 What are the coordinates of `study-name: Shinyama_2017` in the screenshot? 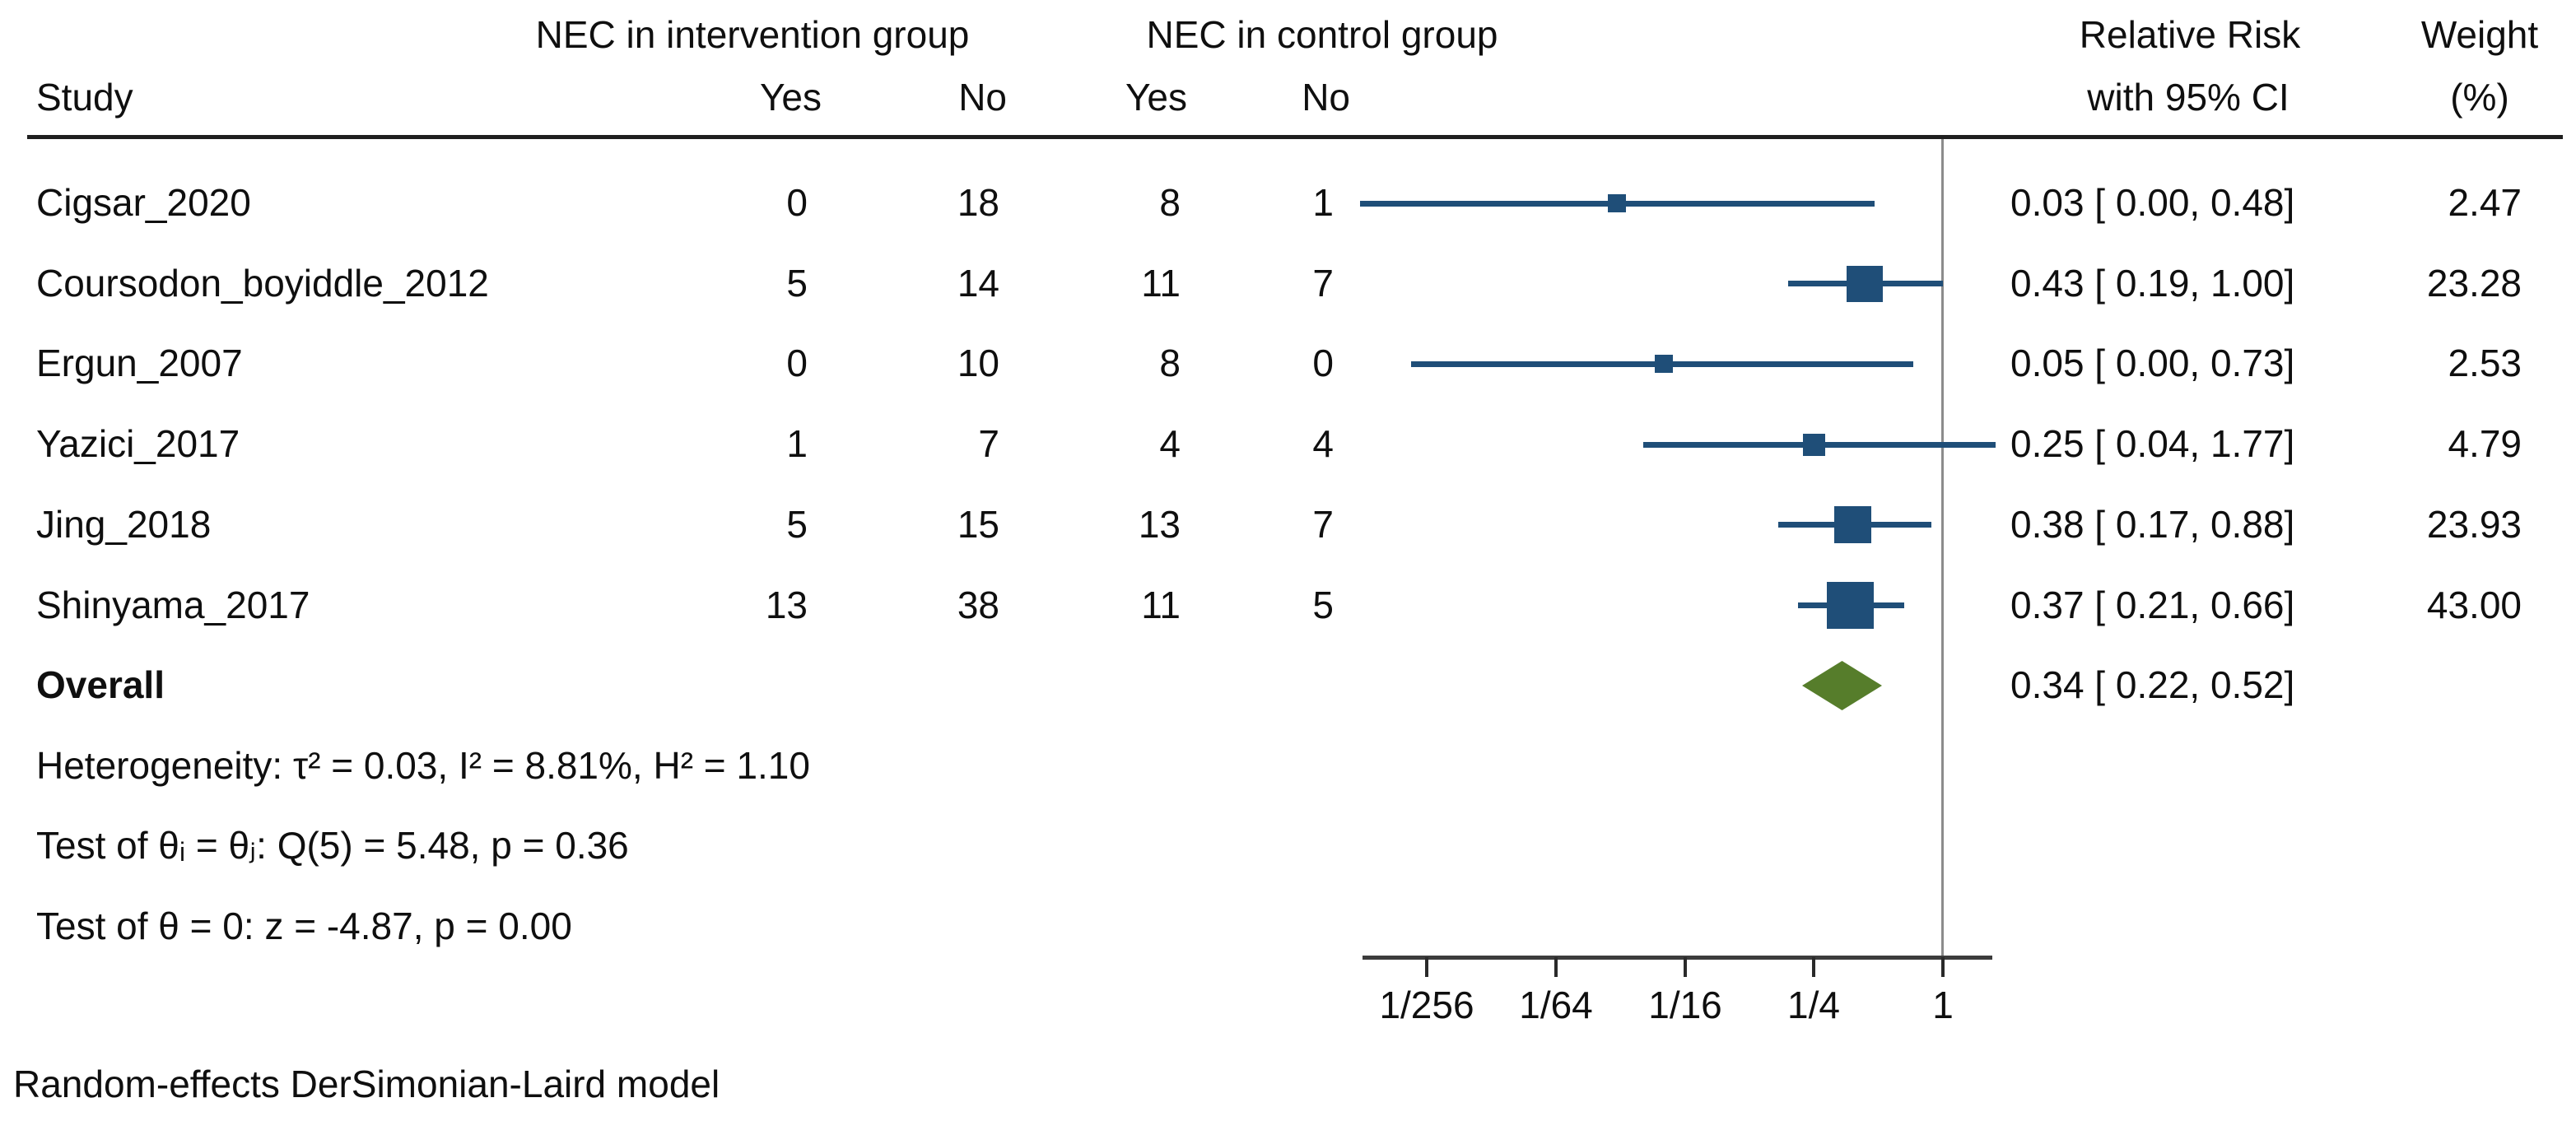 It's located at (173, 604).